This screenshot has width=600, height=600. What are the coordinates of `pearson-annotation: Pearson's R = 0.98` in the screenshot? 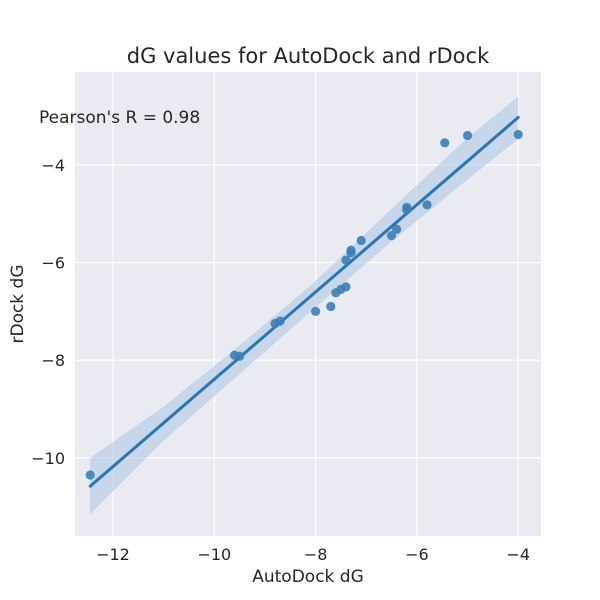 It's located at (119, 118).